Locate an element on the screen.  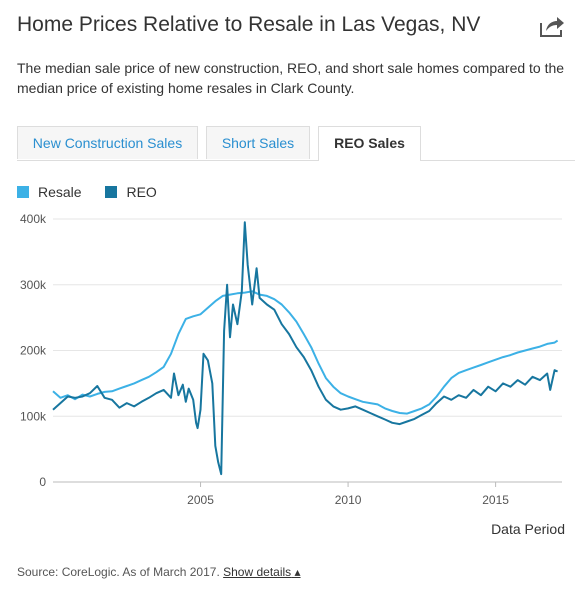
legend-item-reo: REO is located at coordinates (131, 192).